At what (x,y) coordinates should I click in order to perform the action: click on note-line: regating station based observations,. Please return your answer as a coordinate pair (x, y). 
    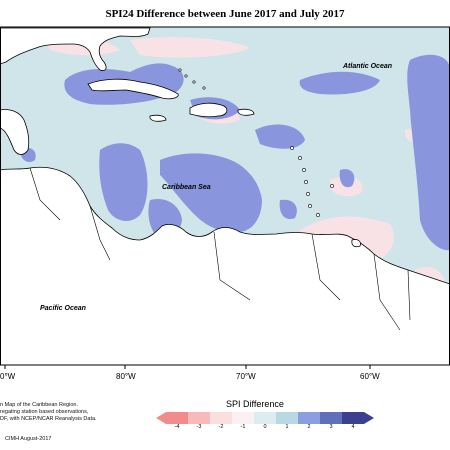
    Looking at the image, I should click on (44, 412).